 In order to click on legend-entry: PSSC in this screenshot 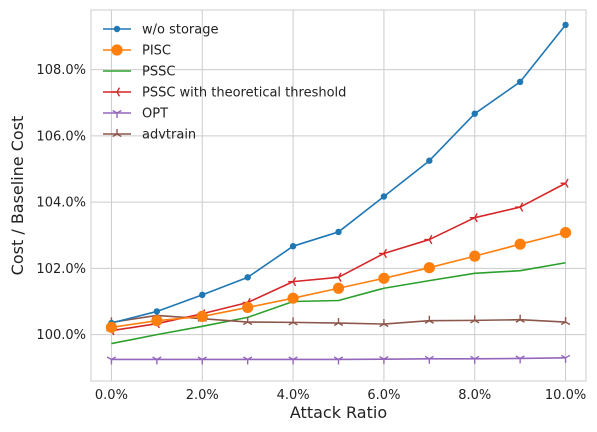, I will do `click(139, 72)`.